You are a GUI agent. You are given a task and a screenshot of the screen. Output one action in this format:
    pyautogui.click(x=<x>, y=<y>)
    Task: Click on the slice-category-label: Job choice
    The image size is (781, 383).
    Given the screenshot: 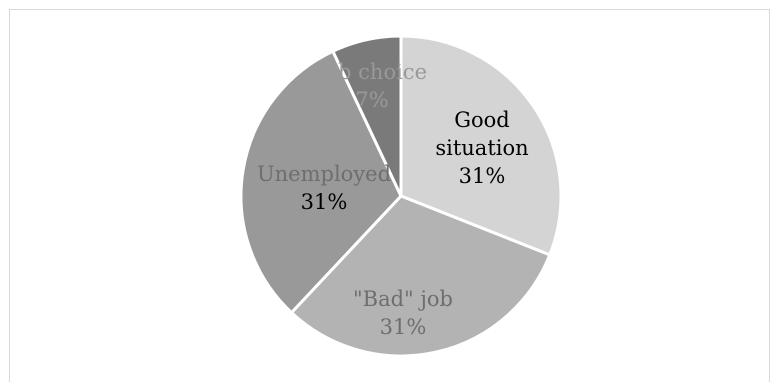 What is the action you would take?
    pyautogui.click(x=371, y=72)
    